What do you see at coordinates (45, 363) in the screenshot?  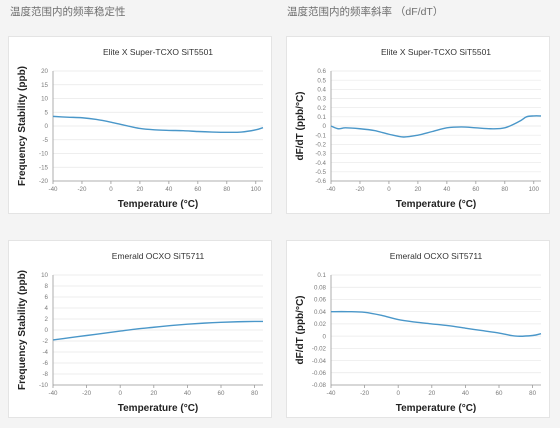 I see `y-tick-label: -6` at bounding box center [45, 363].